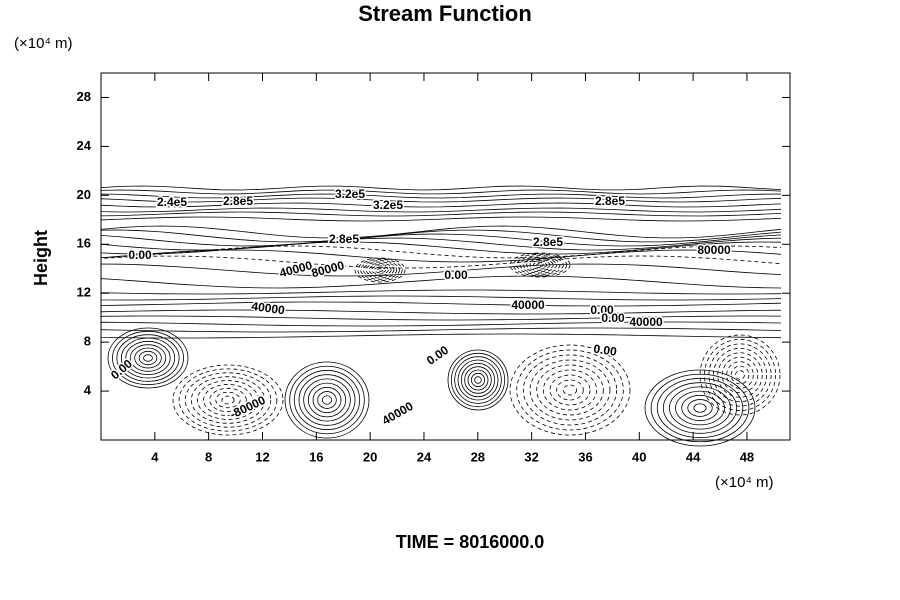 This screenshot has height=600, width=900. What do you see at coordinates (262, 456) in the screenshot?
I see `x-tick-label: 12` at bounding box center [262, 456].